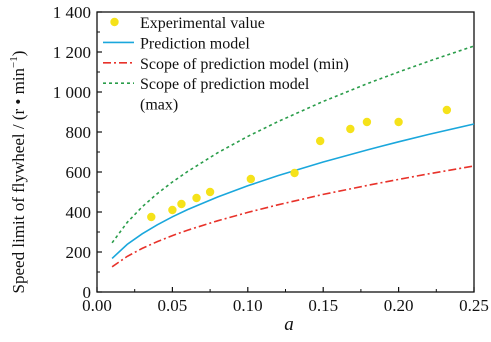 The height and width of the screenshot is (342, 491). Describe the element at coordinates (79, 212) in the screenshot. I see `y-tick-label: 400` at that location.